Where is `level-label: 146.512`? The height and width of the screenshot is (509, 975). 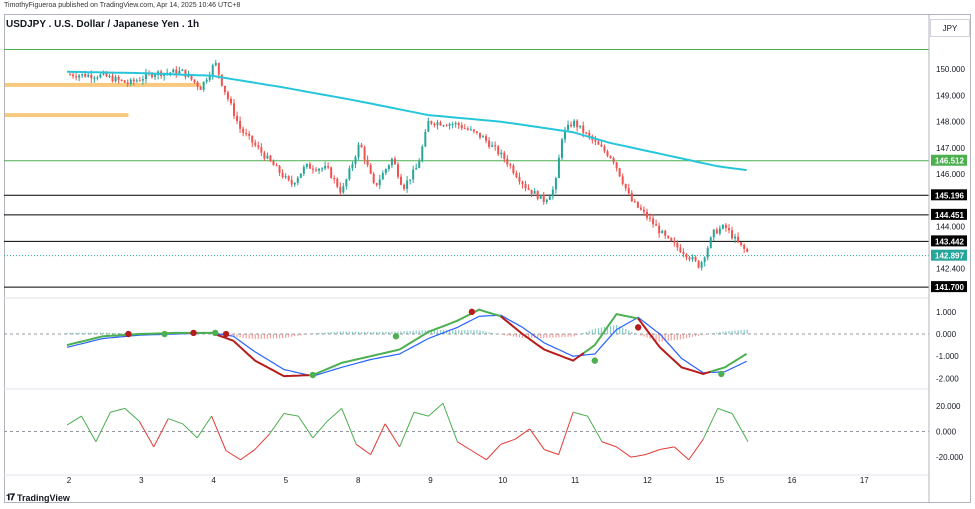 level-label: 146.512 is located at coordinates (949, 161).